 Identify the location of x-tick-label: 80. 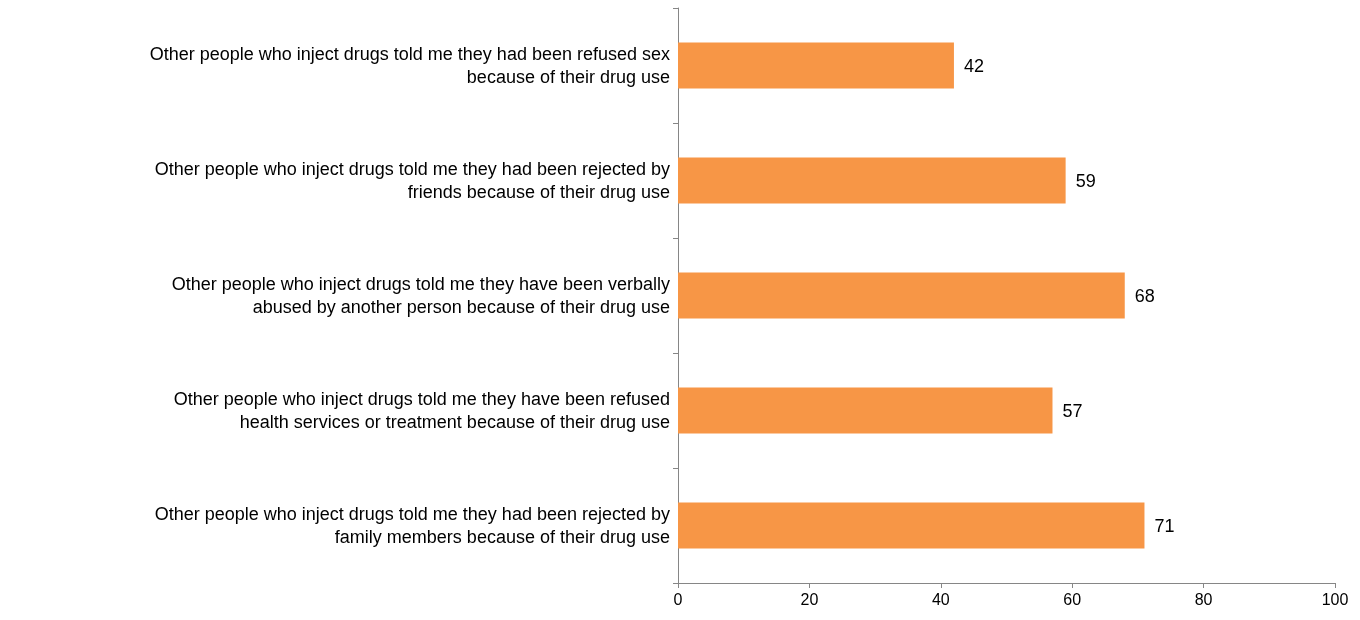
(1203, 599).